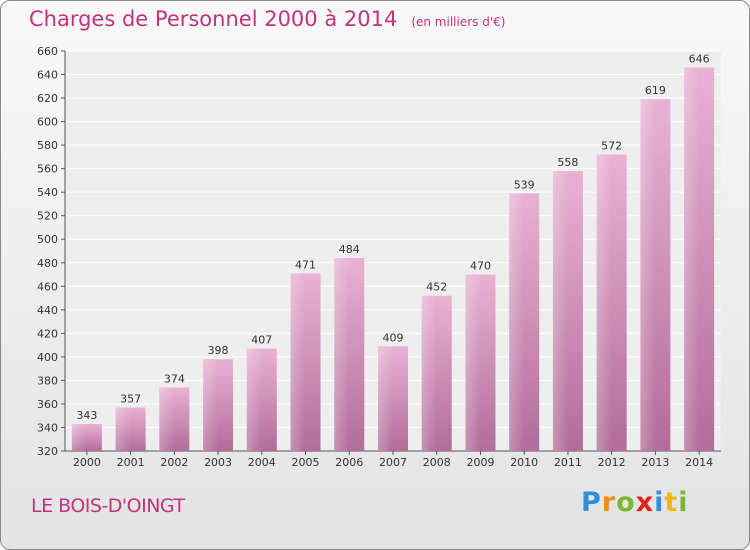 Image resolution: width=750 pixels, height=550 pixels. Describe the element at coordinates (174, 462) in the screenshot. I see `x-tick-label: 2002` at that location.